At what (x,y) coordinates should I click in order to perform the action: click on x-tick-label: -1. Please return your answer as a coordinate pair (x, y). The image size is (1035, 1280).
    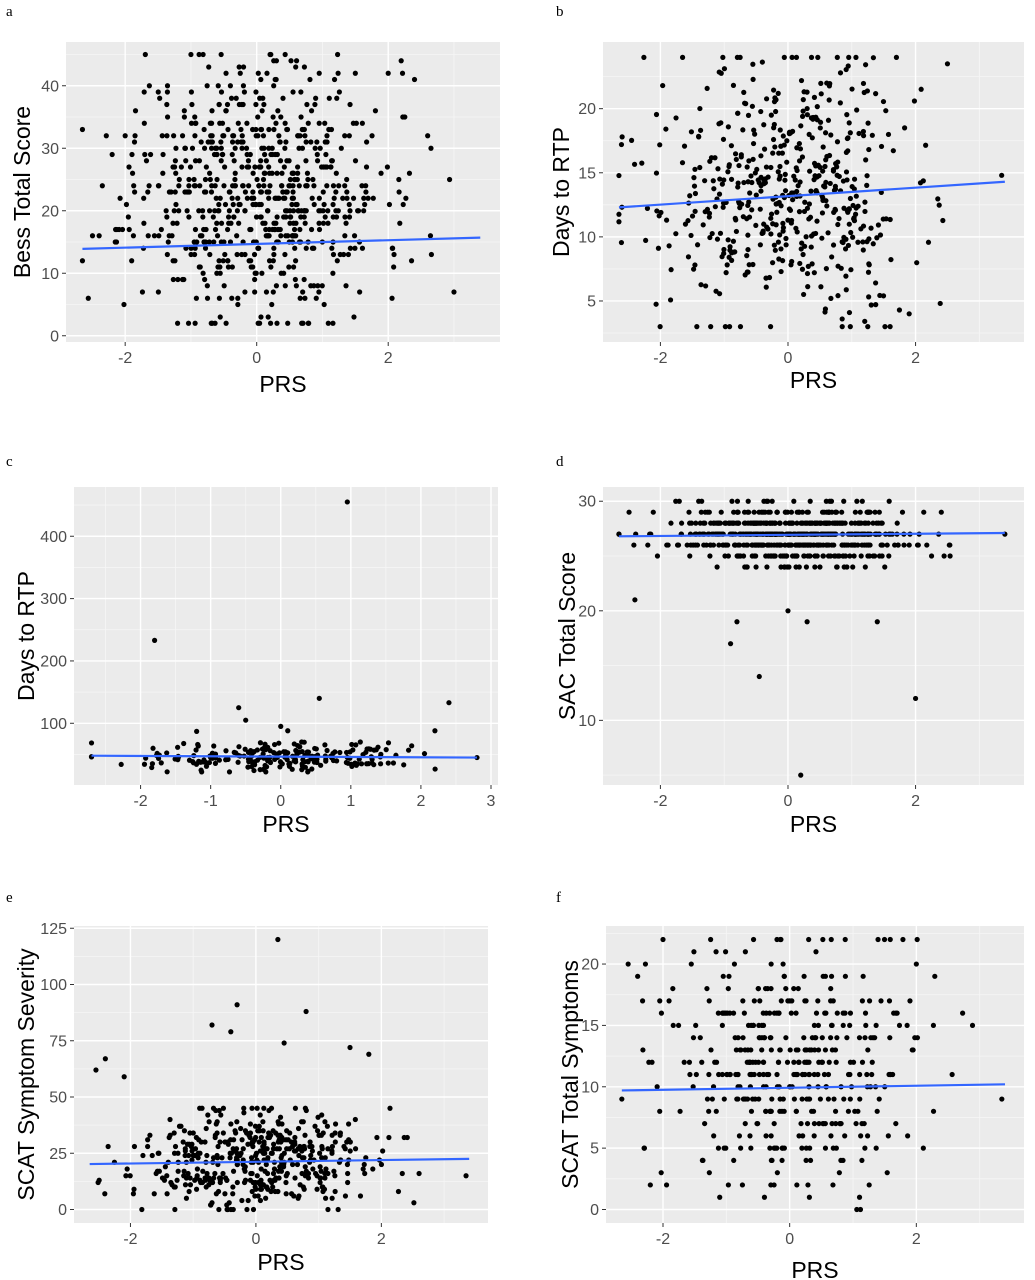
    Looking at the image, I should click on (211, 801).